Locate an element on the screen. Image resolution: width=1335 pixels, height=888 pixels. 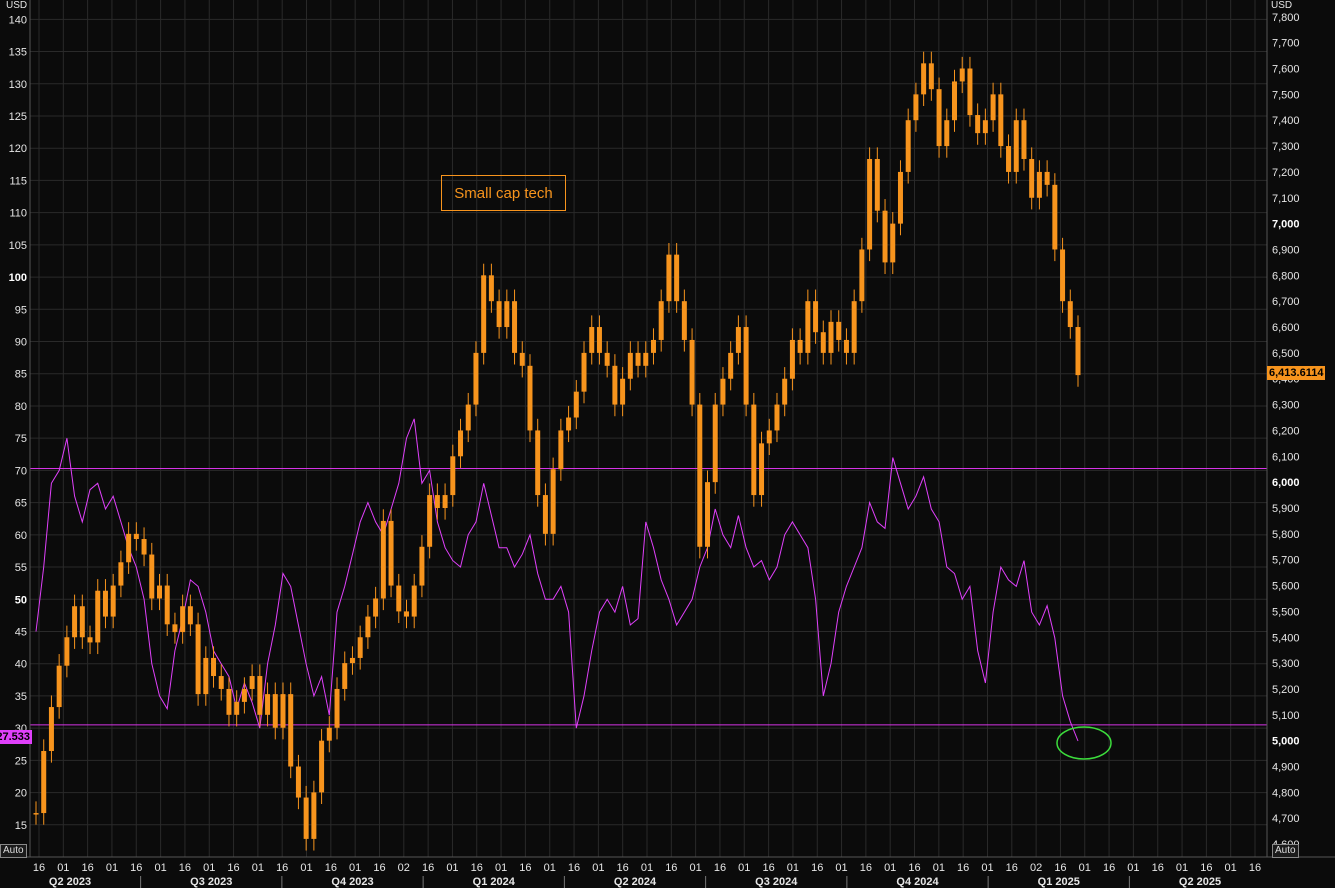
quarter-label: Q4 2024 is located at coordinates (917, 882).